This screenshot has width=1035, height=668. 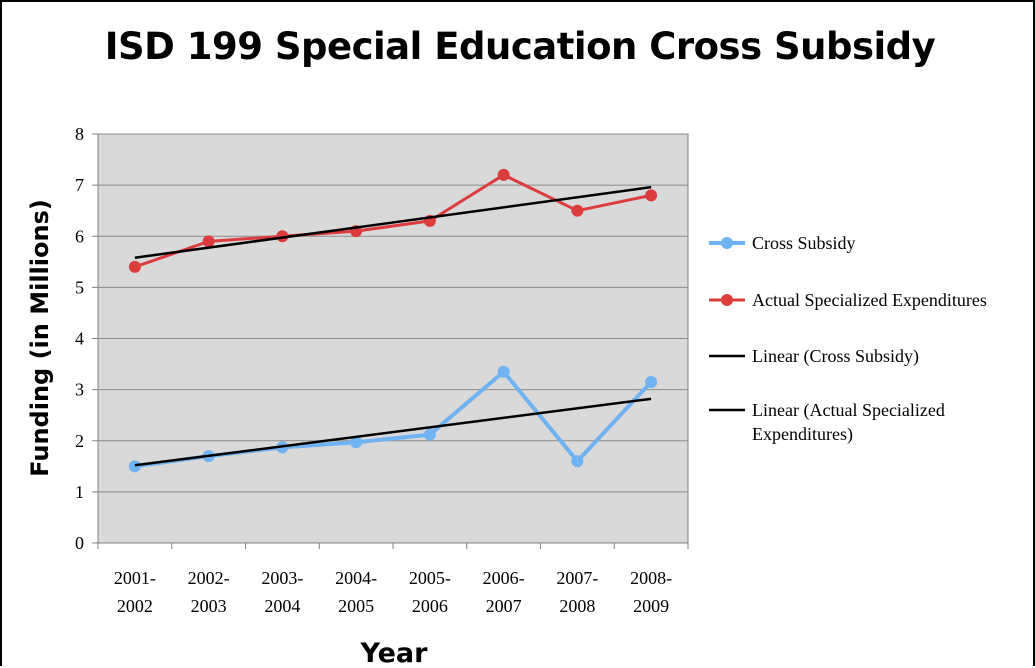 What do you see at coordinates (79, 287) in the screenshot?
I see `y-tick-label: 5` at bounding box center [79, 287].